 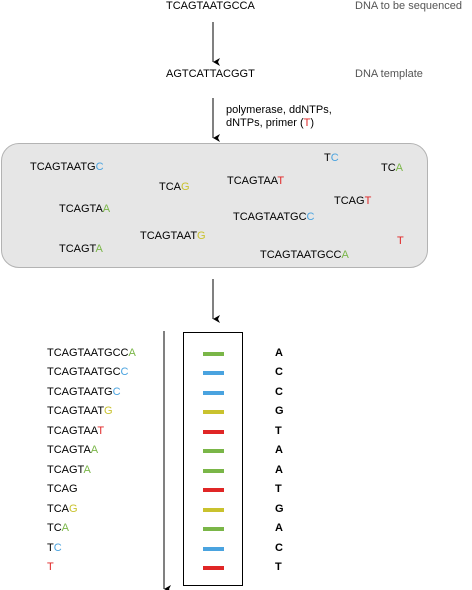 I want to click on pool-fragment: TCAGTAATGCC, so click(x=274, y=217).